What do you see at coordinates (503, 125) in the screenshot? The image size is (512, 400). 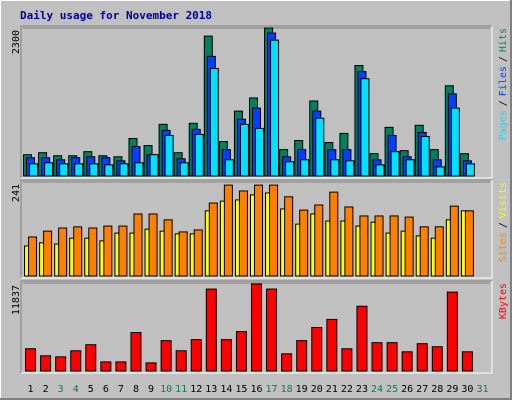 I see `legend-entry: Pages` at bounding box center [503, 125].